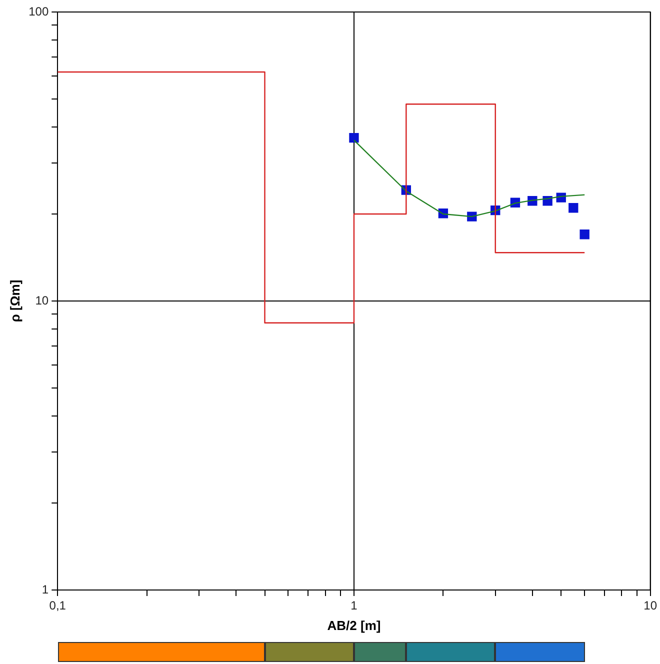 The image size is (660, 664). Describe the element at coordinates (651, 605) in the screenshot. I see `x-tick-label: 10` at that location.